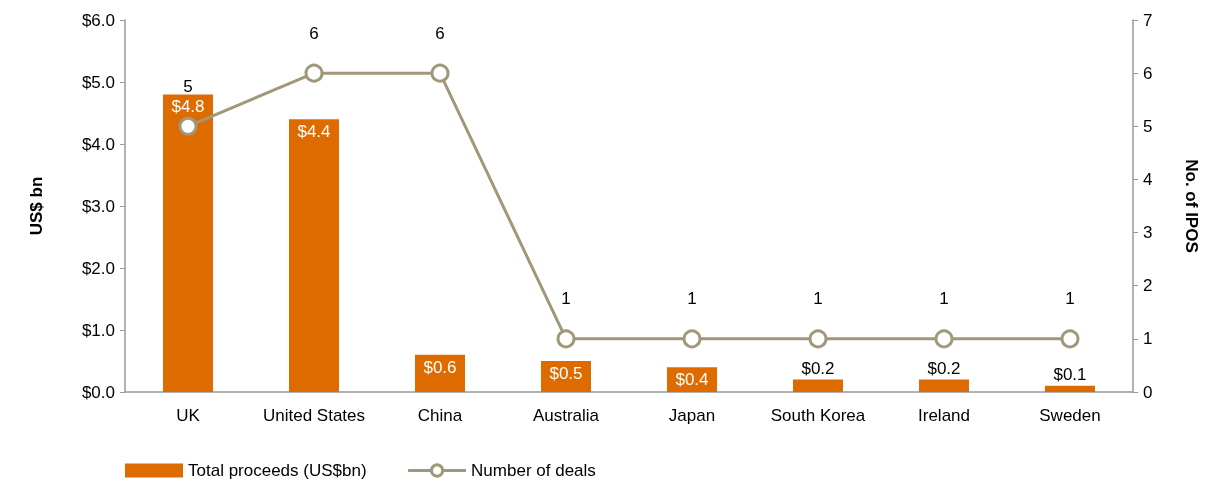 This screenshot has height=486, width=1216. I want to click on x-tick-label: Australia, so click(566, 415).